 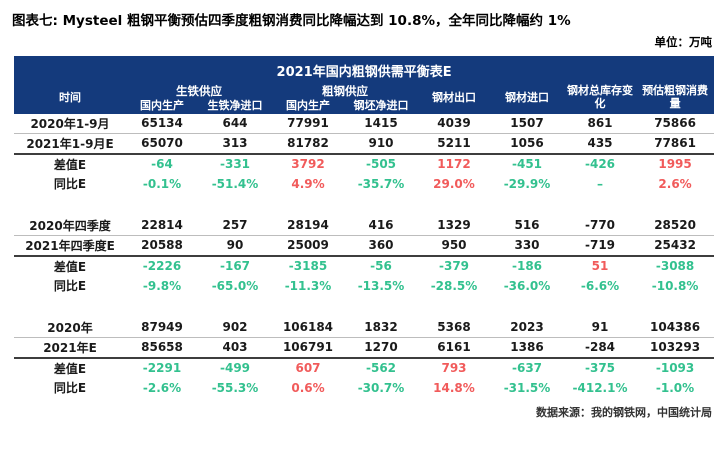 What do you see at coordinates (381, 348) in the screenshot?
I see `cell-value: 1270` at bounding box center [381, 348].